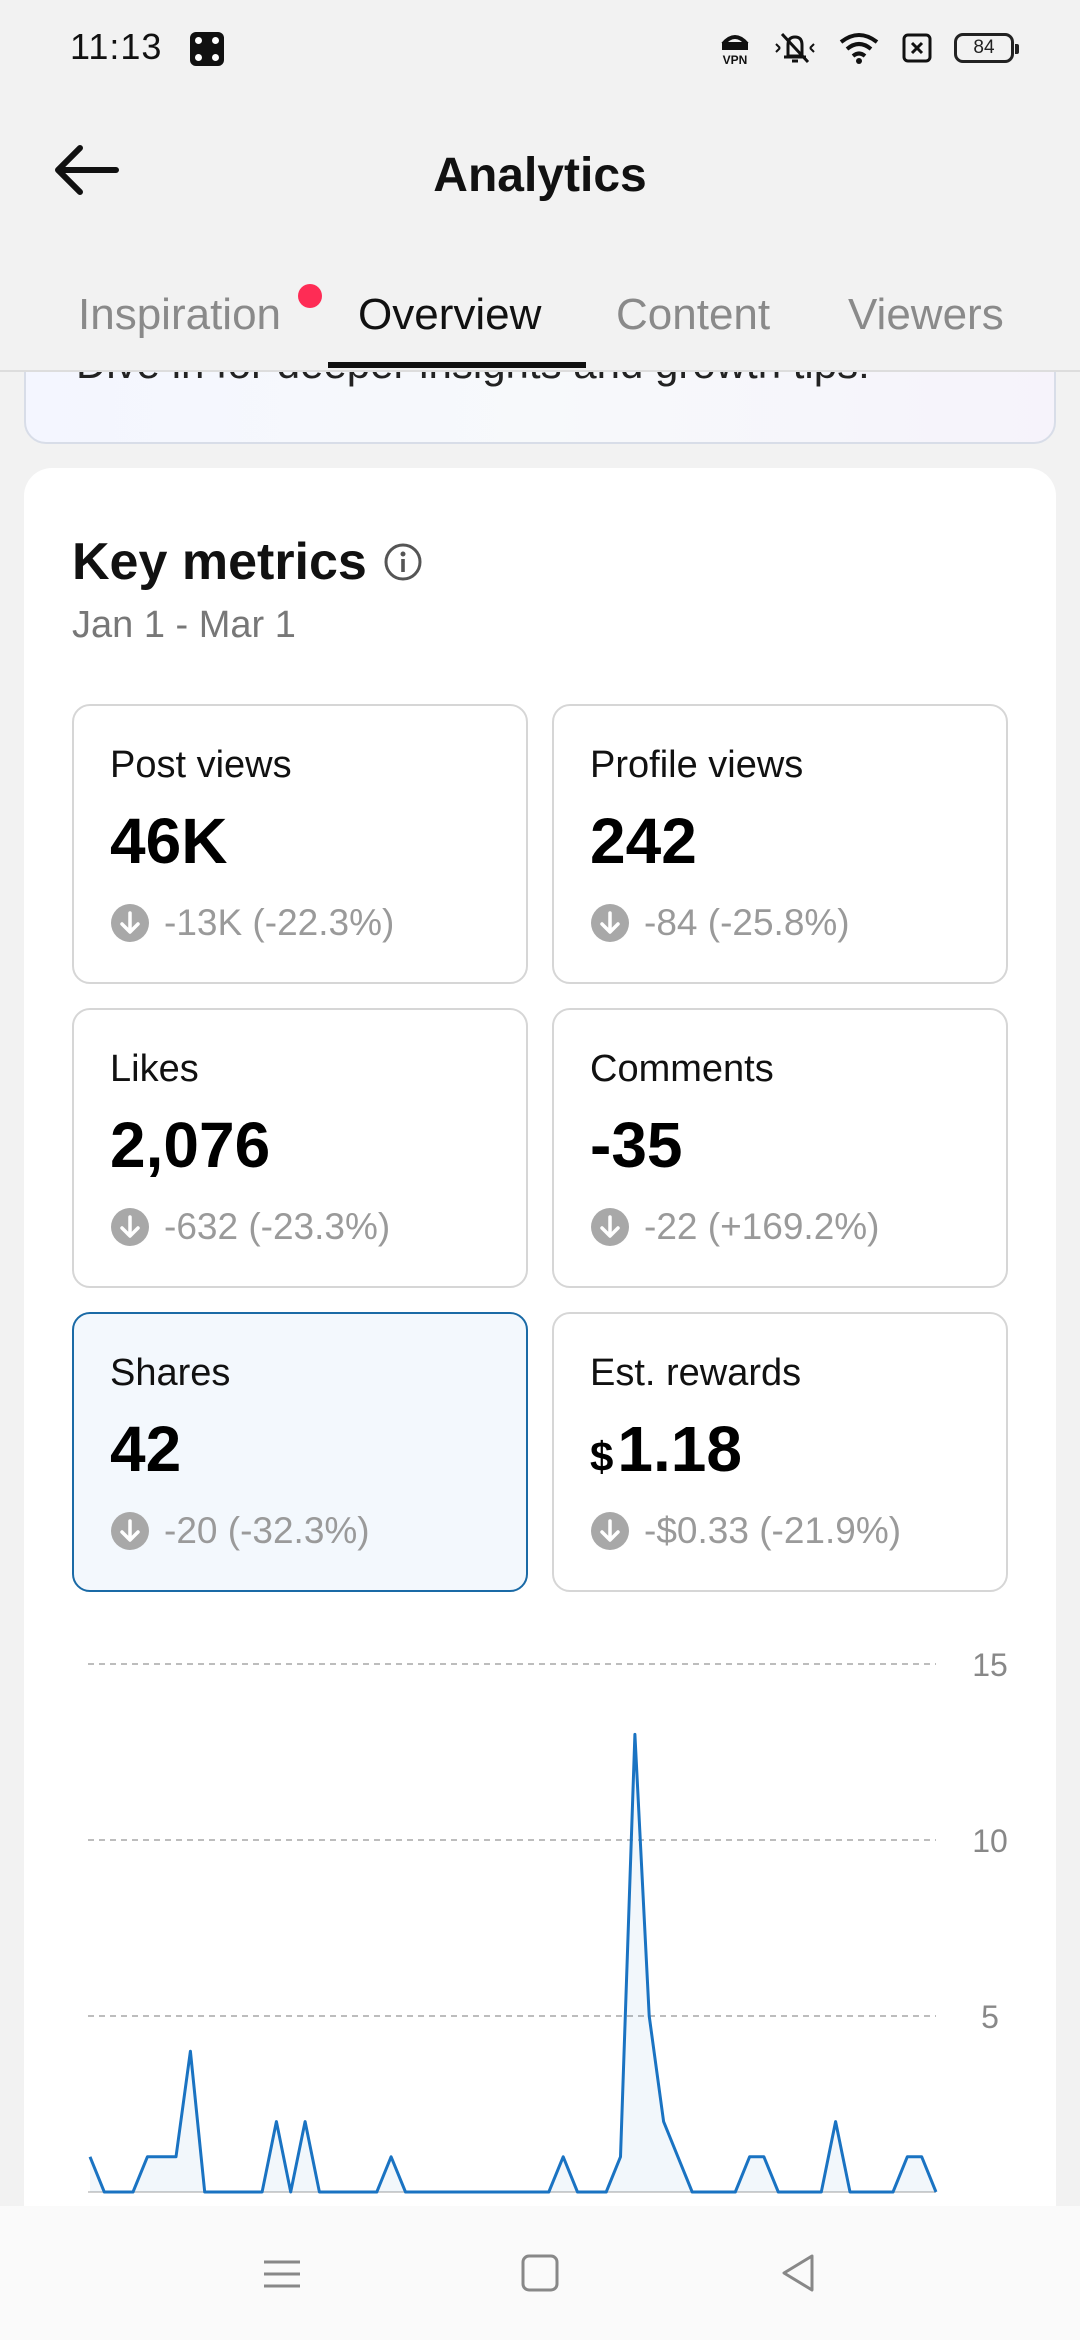 Image resolution: width=1080 pixels, height=2340 pixels. I want to click on battery-level: 84, so click(984, 47).